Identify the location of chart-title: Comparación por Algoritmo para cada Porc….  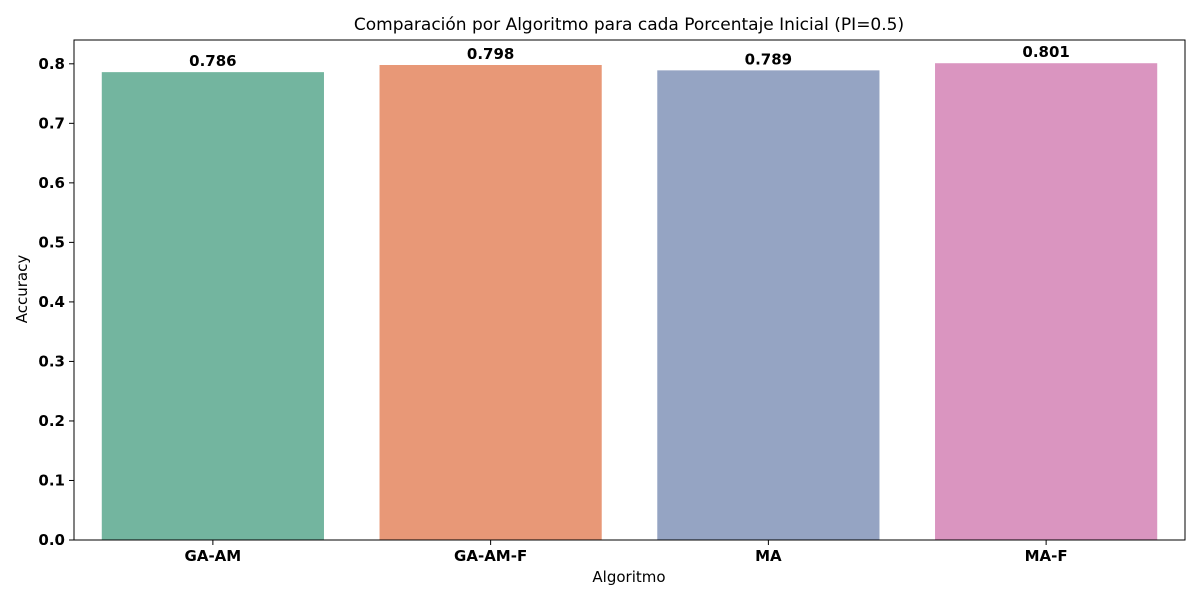
(629, 25).